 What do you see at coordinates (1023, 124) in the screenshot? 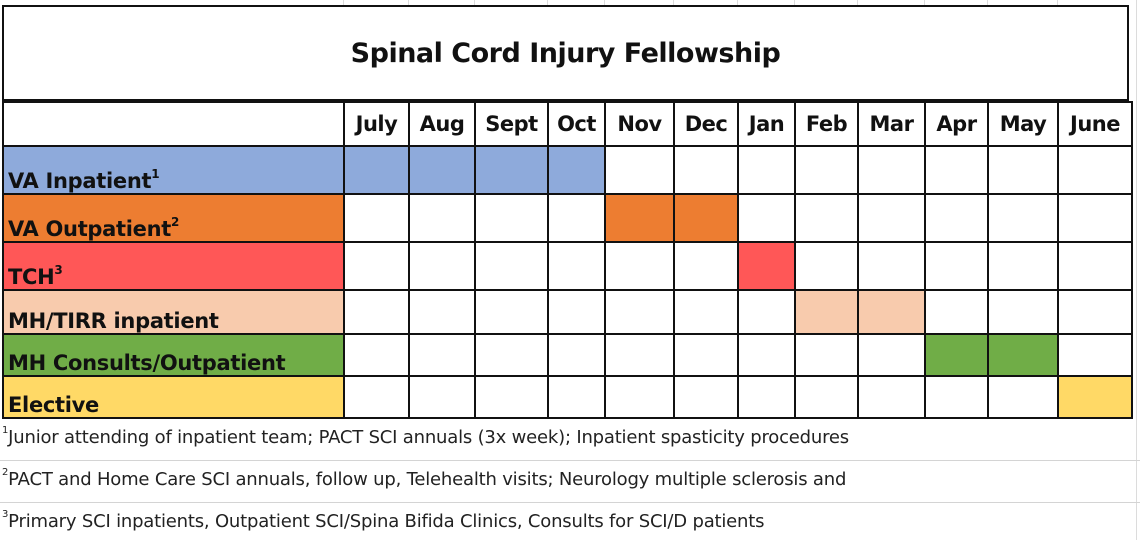
I see `month-header-may: May` at bounding box center [1023, 124].